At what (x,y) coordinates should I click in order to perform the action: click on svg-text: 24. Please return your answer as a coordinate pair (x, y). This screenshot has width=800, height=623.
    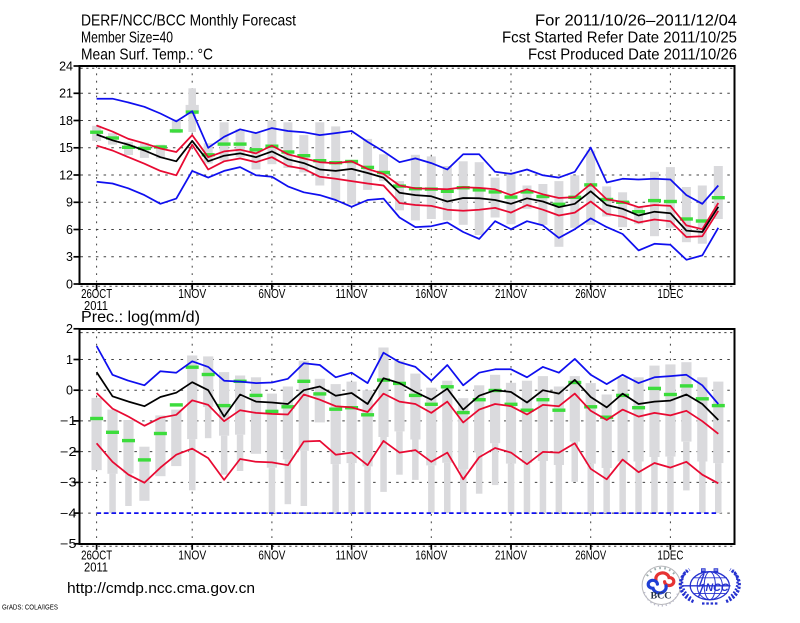
    Looking at the image, I should click on (66, 66).